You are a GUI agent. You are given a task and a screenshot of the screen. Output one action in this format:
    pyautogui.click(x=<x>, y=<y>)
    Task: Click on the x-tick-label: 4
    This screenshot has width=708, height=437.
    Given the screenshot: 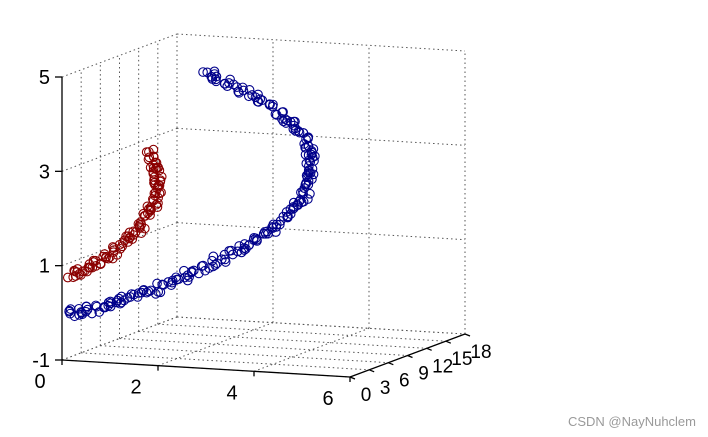 What is the action you would take?
    pyautogui.click(x=231, y=393)
    